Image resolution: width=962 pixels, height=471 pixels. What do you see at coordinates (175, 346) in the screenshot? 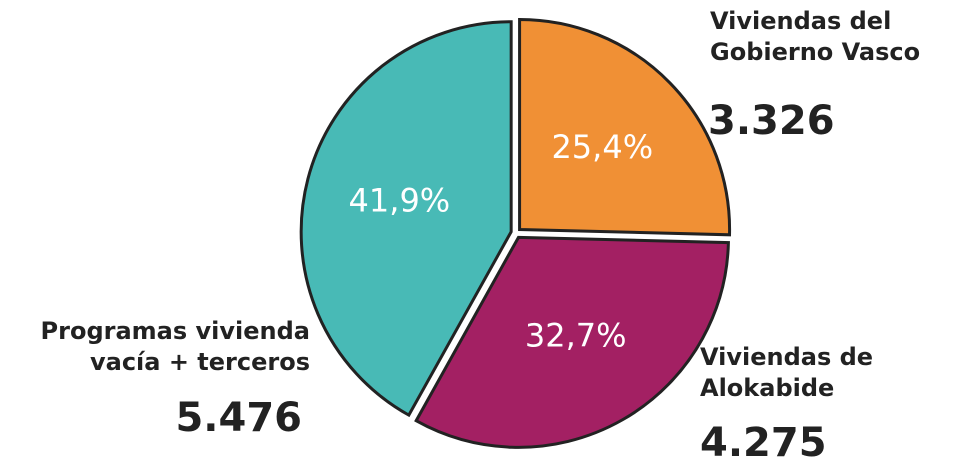
I see `category-label: Programas vivienda vacía + terceros` at bounding box center [175, 346].